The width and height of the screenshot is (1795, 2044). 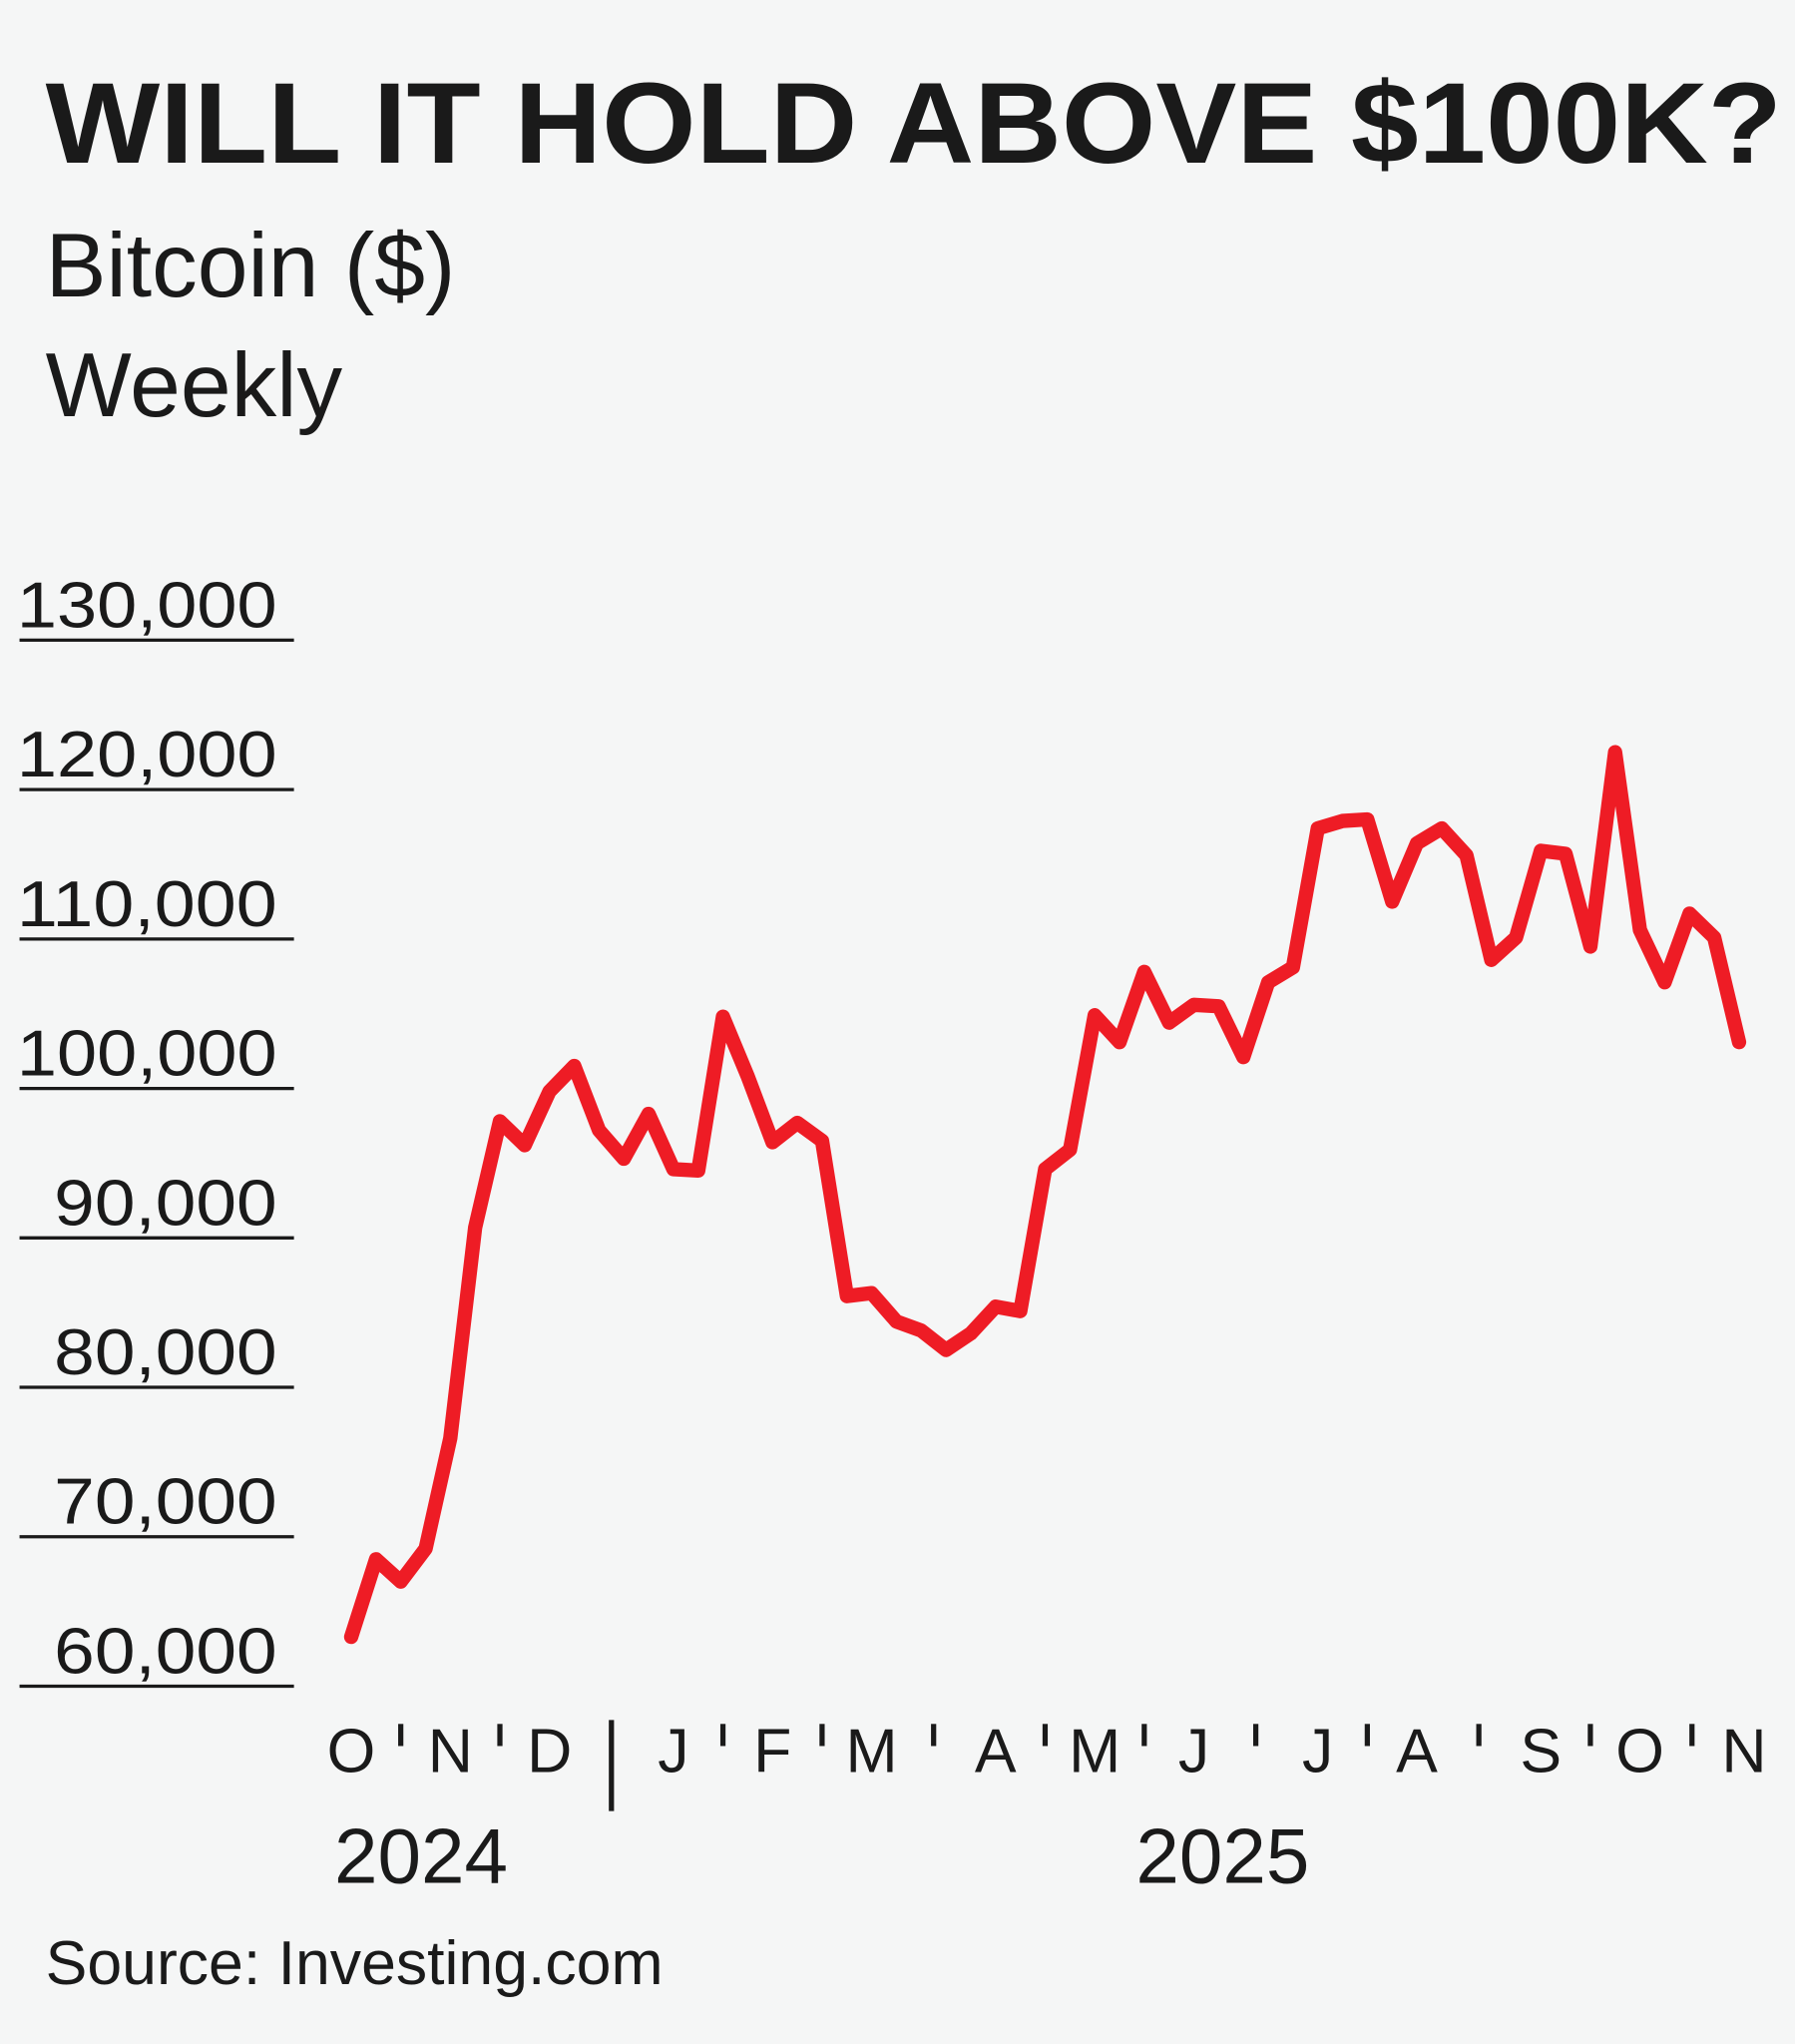 I want to click on y-tick-label: 130,000, so click(x=147, y=604).